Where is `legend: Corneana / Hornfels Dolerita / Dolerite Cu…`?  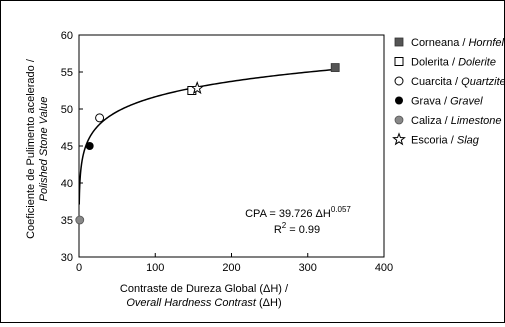
legend: Corneana / Hornfels Dolerita / Dolerite Cu… is located at coordinates (448, 92).